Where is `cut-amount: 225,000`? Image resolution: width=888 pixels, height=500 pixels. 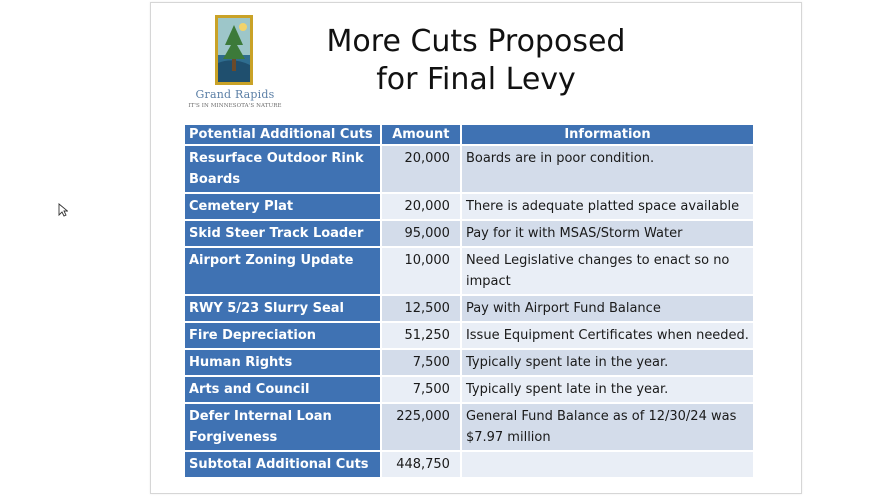 cut-amount: 225,000 is located at coordinates (420, 427).